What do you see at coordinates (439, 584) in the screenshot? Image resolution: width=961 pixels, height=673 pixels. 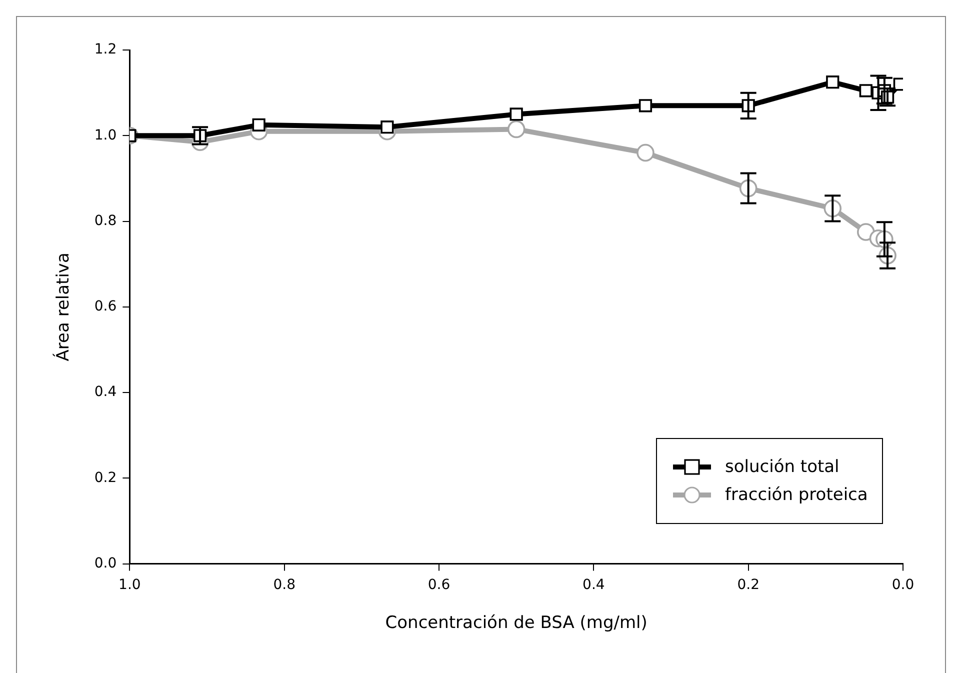 I see `x-tick-label: 0.6` at bounding box center [439, 584].